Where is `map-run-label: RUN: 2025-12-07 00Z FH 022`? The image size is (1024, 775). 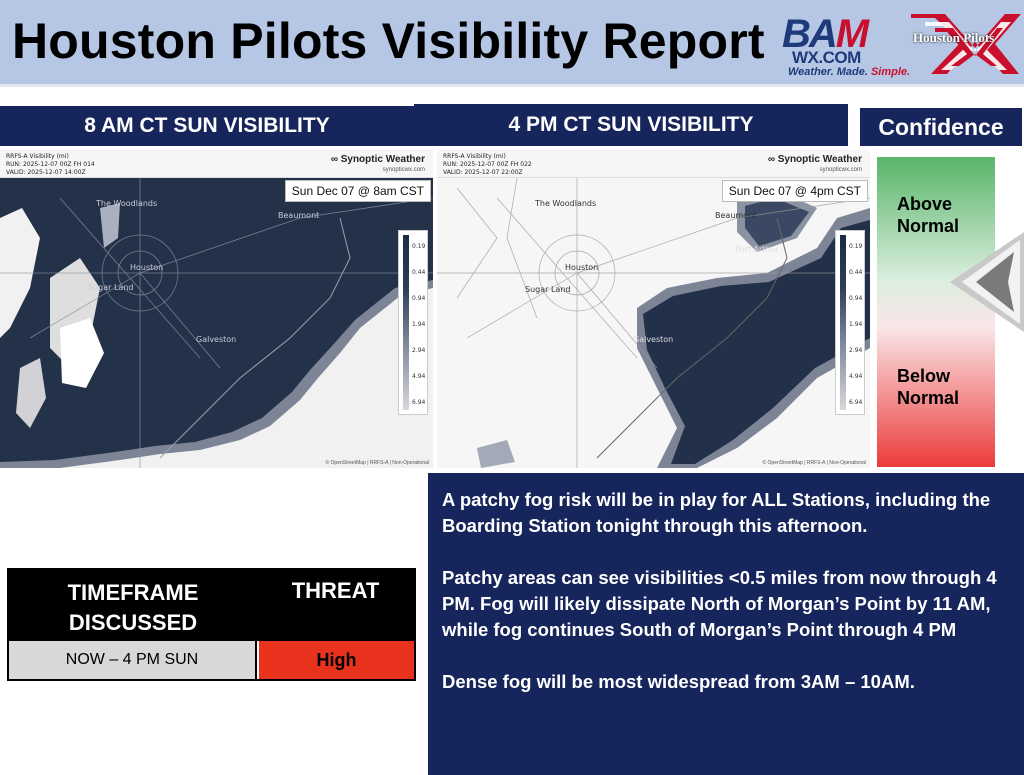
map-run-label: RUN: 2025-12-07 00Z FH 022 is located at coordinates (487, 164).